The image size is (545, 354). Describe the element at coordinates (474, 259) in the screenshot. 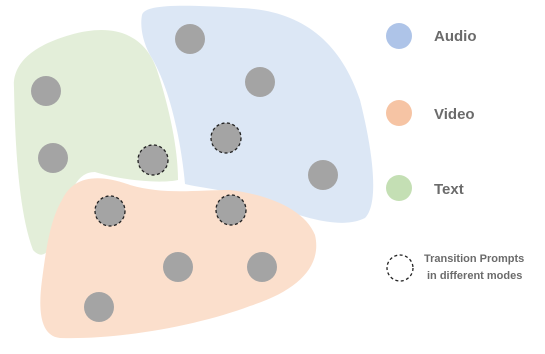

I see `legend-transition-label-line1: Transition Prompts` at that location.